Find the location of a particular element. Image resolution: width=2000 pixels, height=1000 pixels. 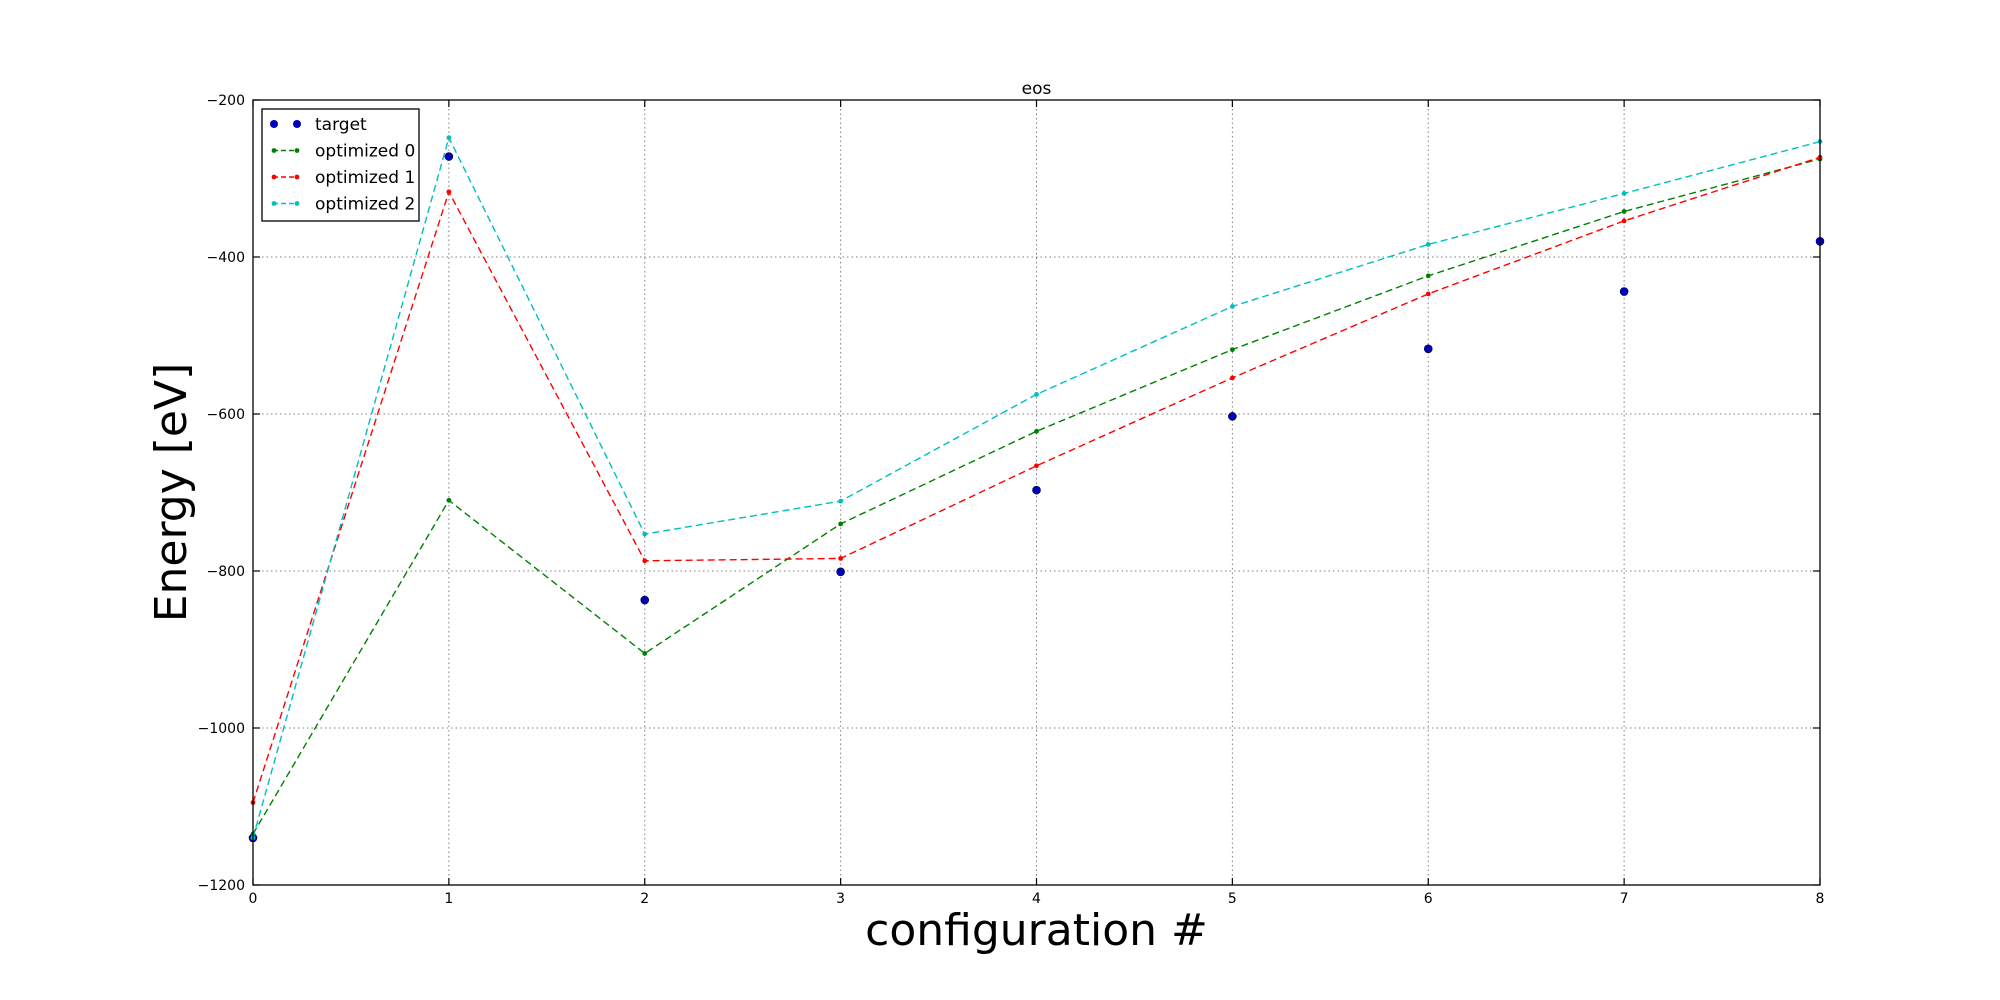

legend-label: optimized 0 is located at coordinates (365, 152).